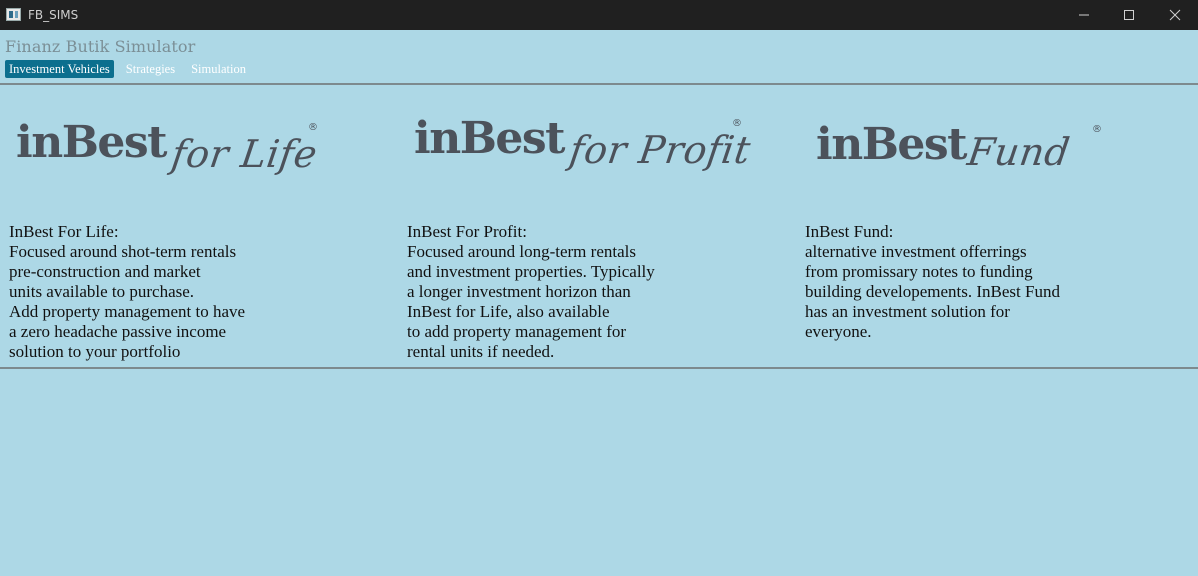 The image size is (1198, 576). Describe the element at coordinates (118, 331) in the screenshot. I see `description-line: a zero headache passive income` at that location.